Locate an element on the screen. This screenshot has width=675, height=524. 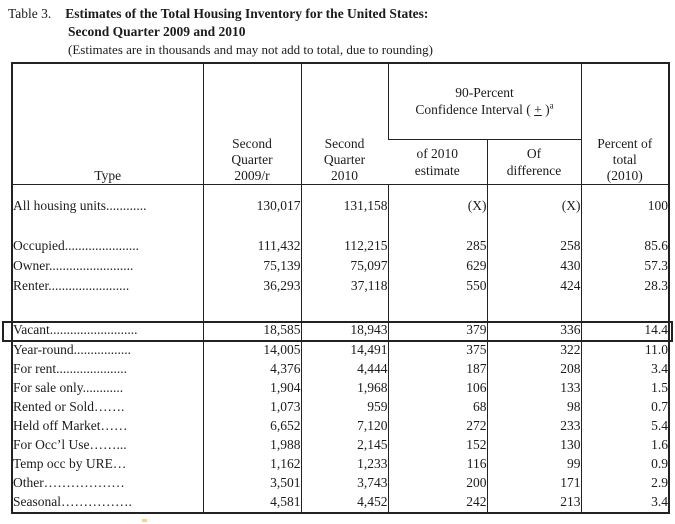
cell-q2010: 4,444 is located at coordinates (344, 368).